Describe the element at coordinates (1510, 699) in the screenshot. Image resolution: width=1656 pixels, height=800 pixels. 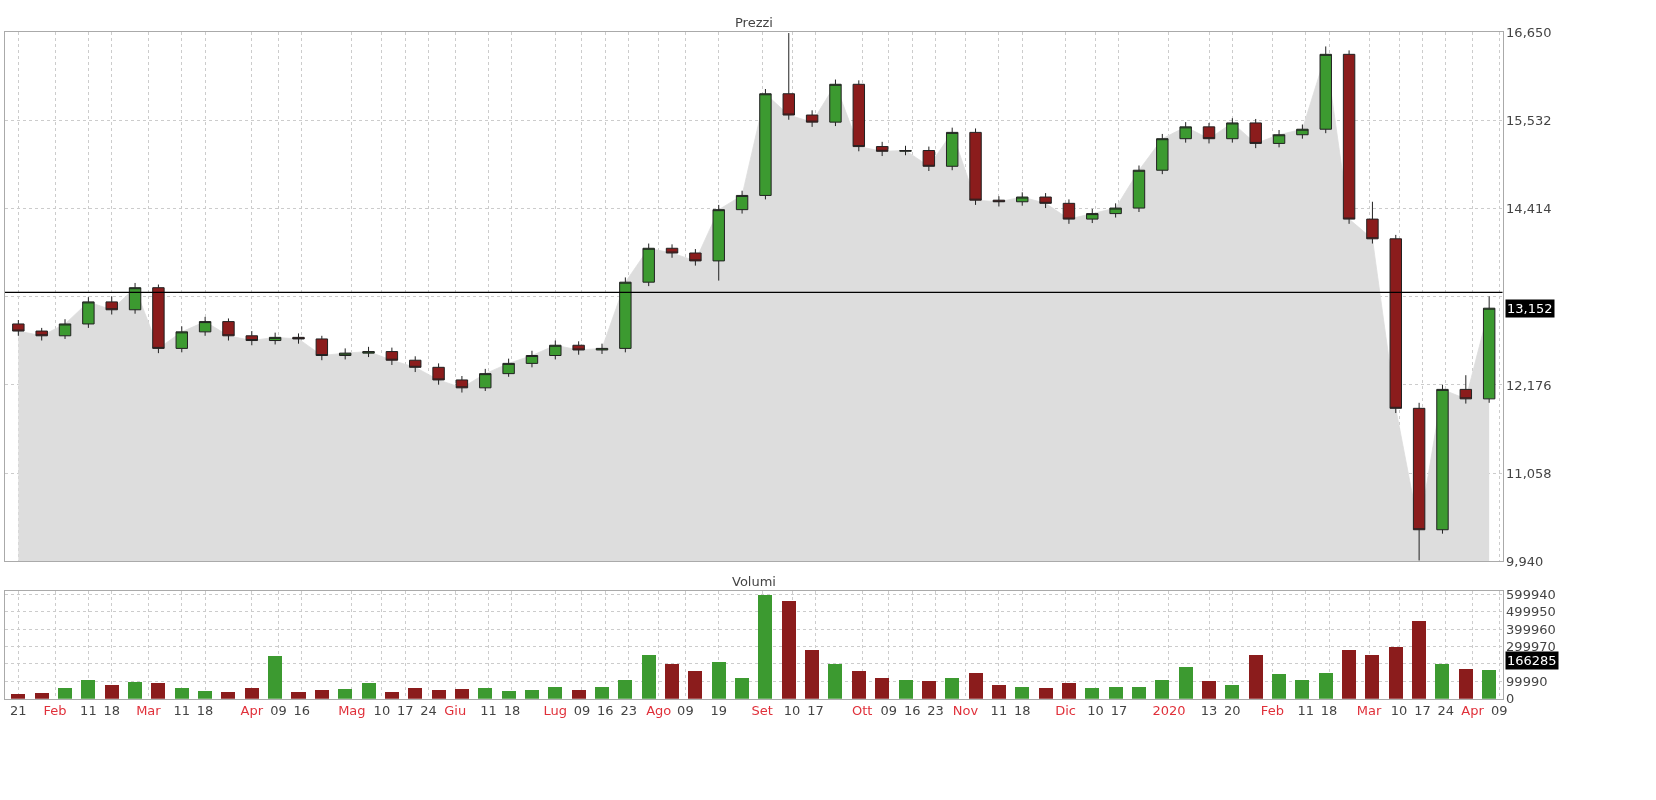
I see `y-tick-label: 0` at that location.